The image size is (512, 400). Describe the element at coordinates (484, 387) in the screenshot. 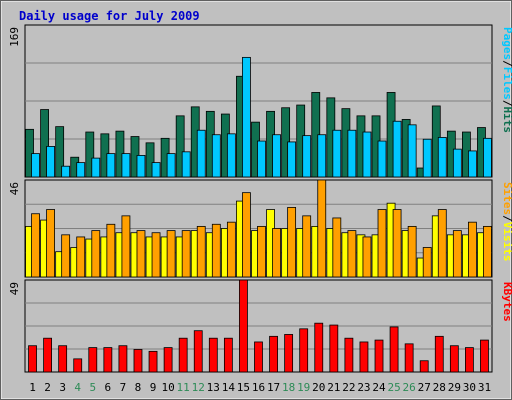

I see `day-label-31: 31` at that location.